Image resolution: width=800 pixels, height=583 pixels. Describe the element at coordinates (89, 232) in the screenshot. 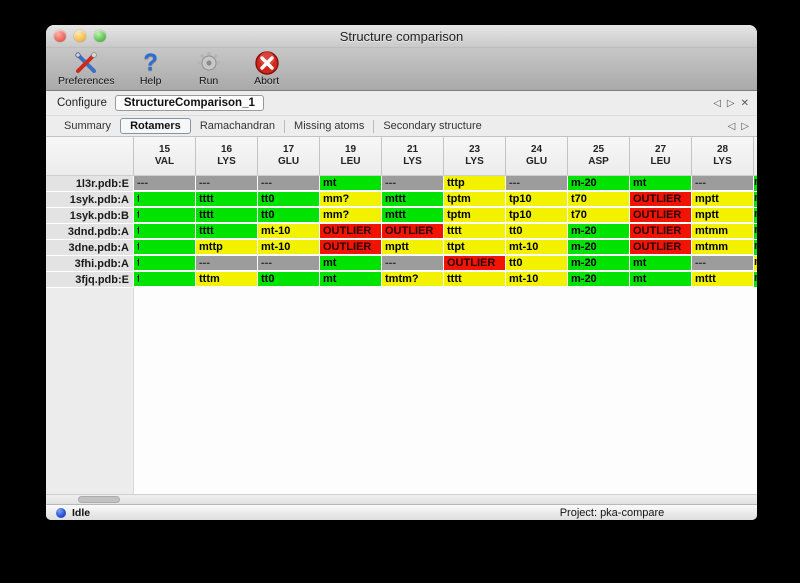

I see `row-label: 3dnd.pdb:A` at that location.